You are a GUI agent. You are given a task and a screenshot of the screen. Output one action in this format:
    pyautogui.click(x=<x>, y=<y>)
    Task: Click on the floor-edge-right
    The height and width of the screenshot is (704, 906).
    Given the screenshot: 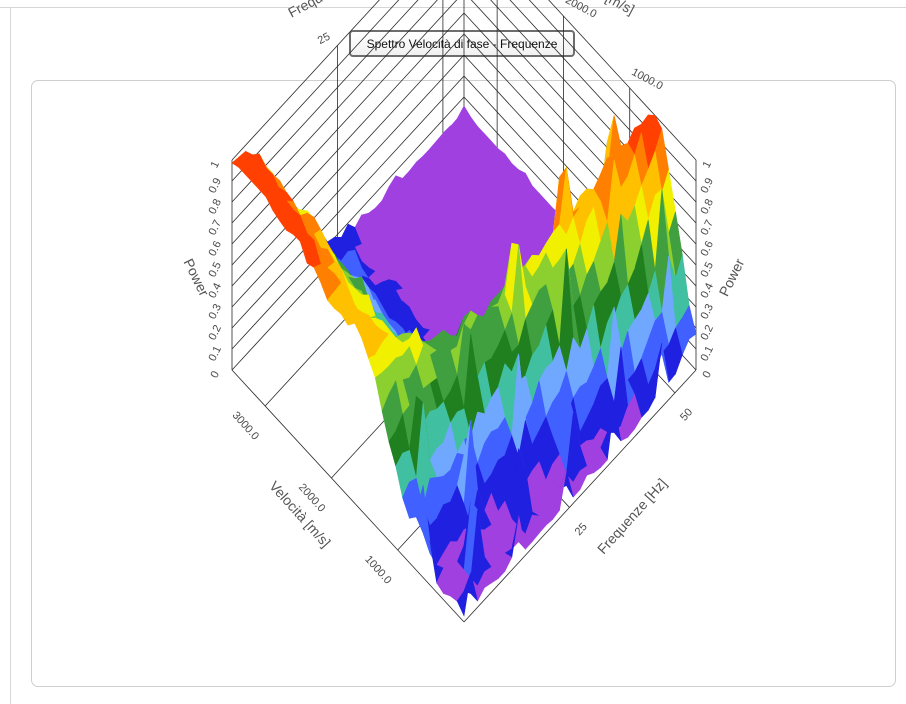 What is the action you would take?
    pyautogui.click(x=580, y=496)
    